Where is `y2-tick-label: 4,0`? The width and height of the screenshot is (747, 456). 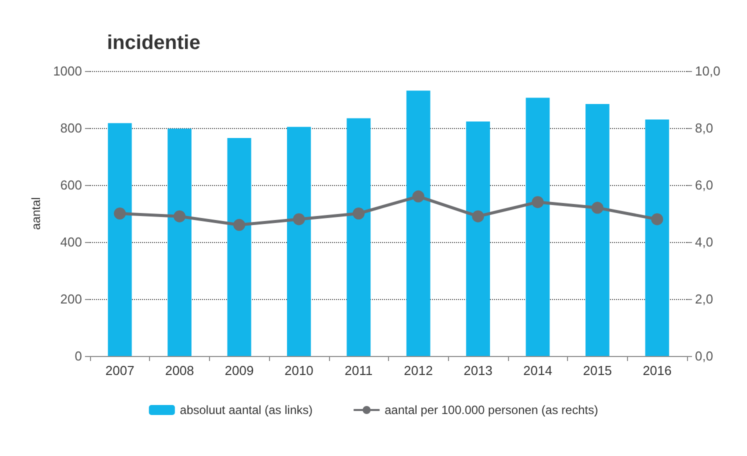 y2-tick-label: 4,0 is located at coordinates (704, 242).